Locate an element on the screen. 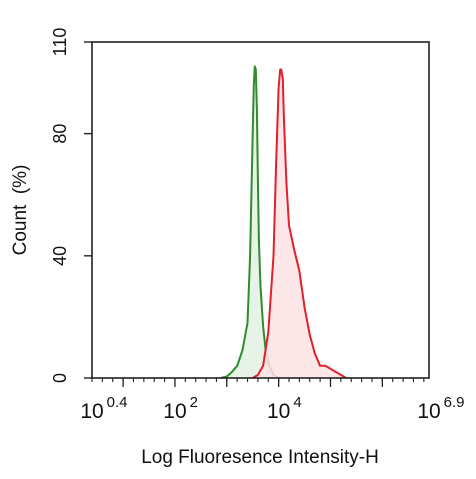  series-2-line is located at coordinates (299, 223).